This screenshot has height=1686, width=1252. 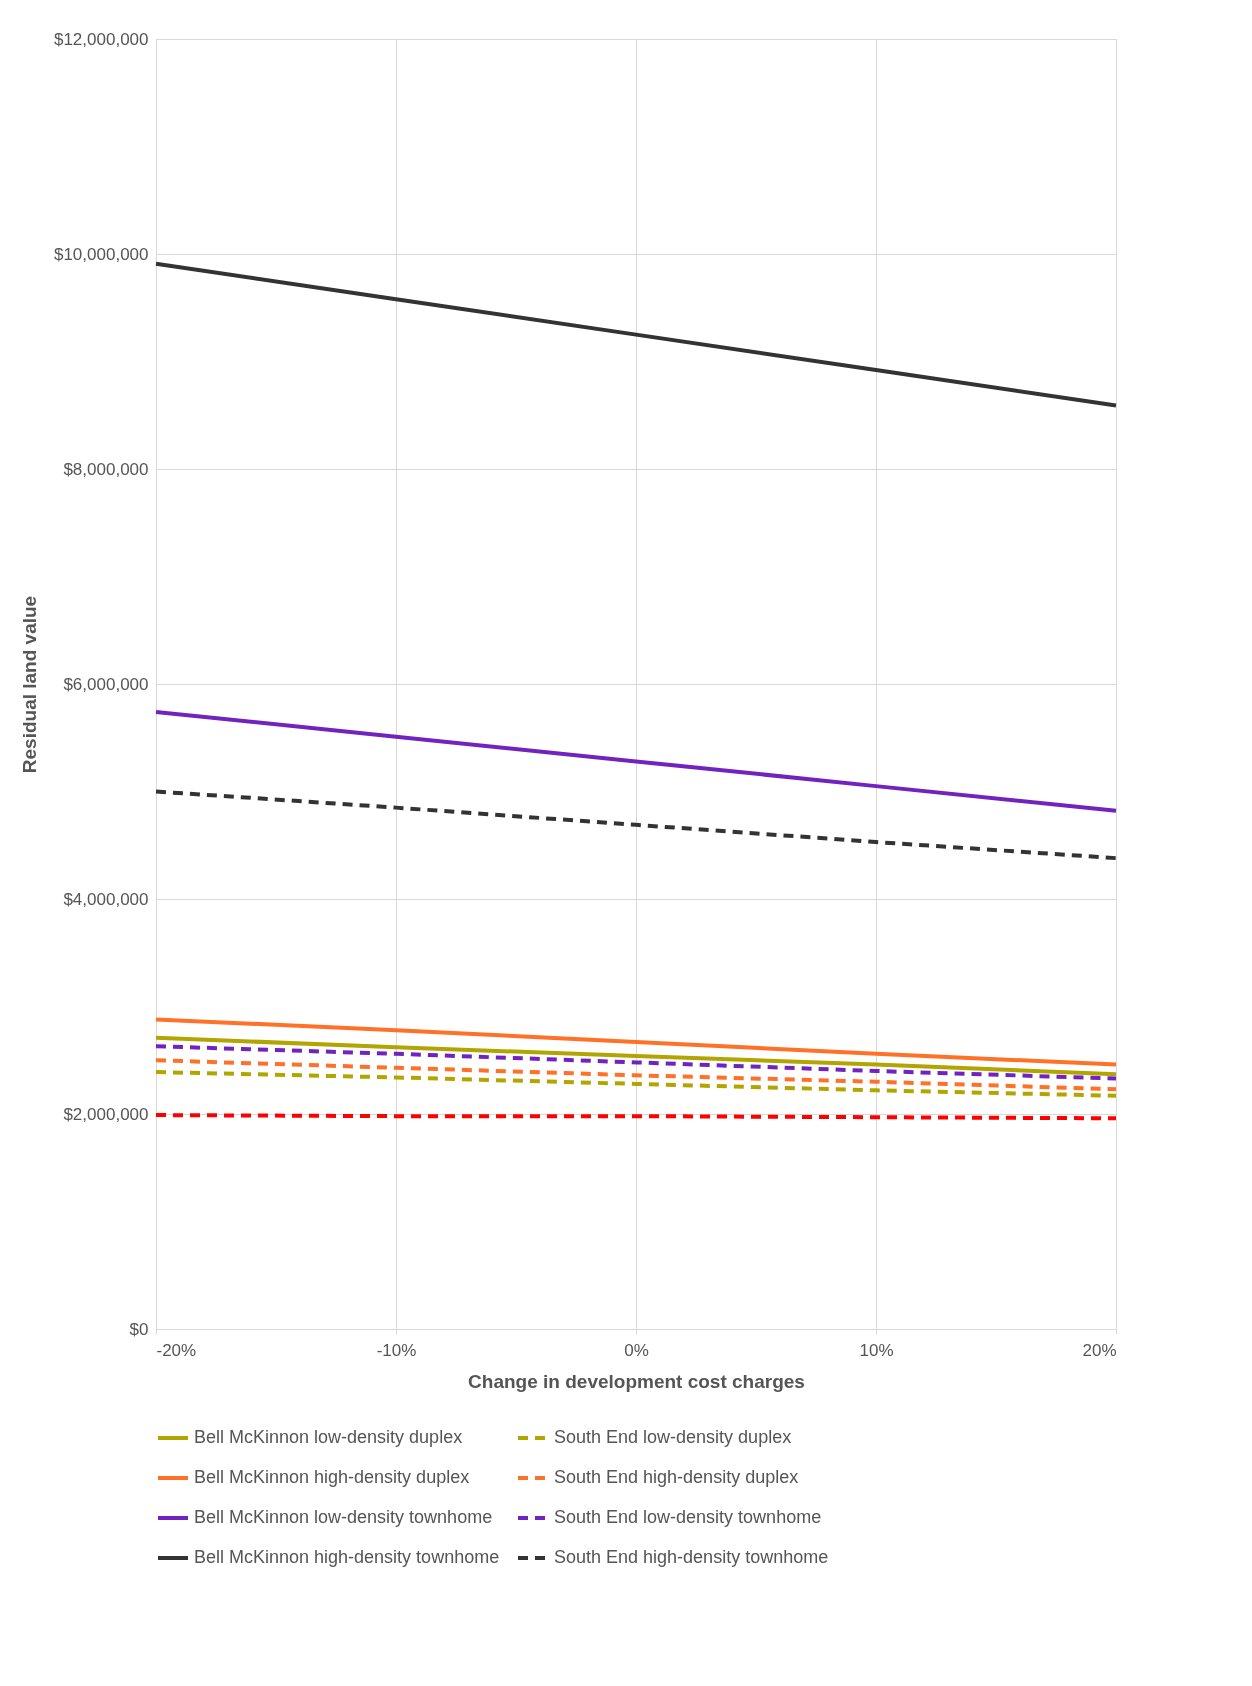 I want to click on x-axis-title: Change in development cost charges, so click(x=636, y=1381).